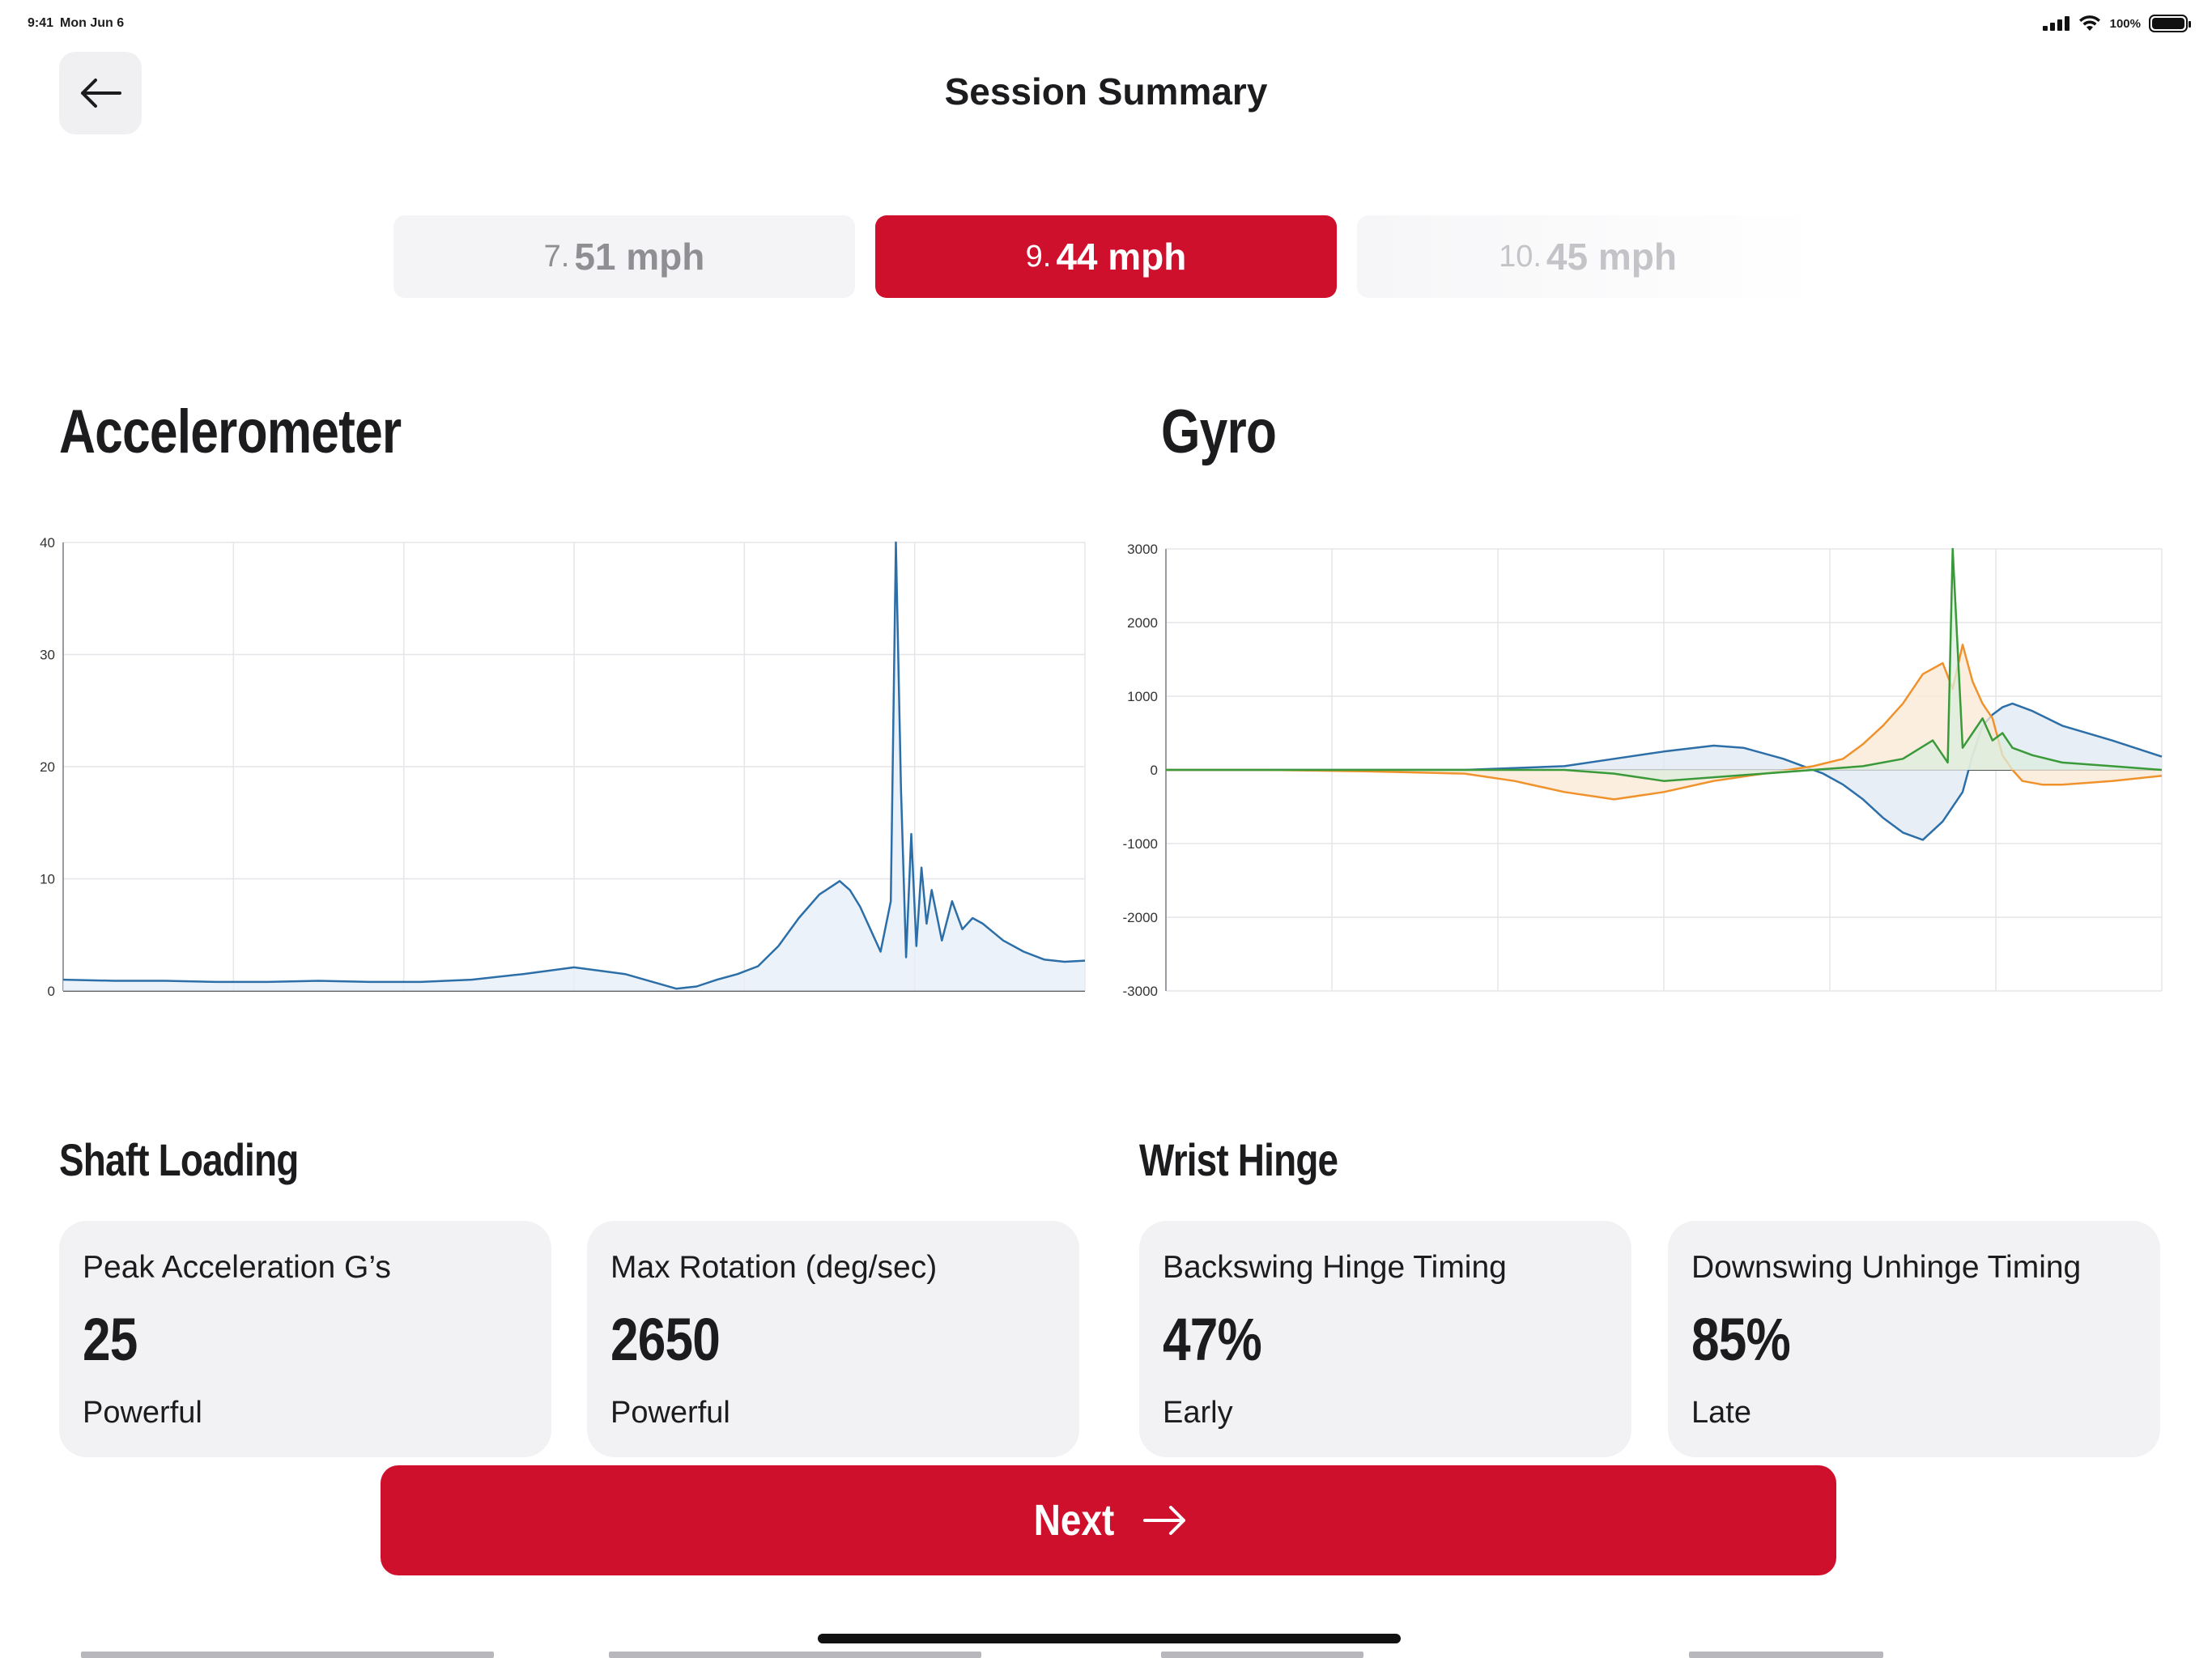 The image size is (2212, 1658). Describe the element at coordinates (1110, 1638) in the screenshot. I see `home-indicator` at that location.